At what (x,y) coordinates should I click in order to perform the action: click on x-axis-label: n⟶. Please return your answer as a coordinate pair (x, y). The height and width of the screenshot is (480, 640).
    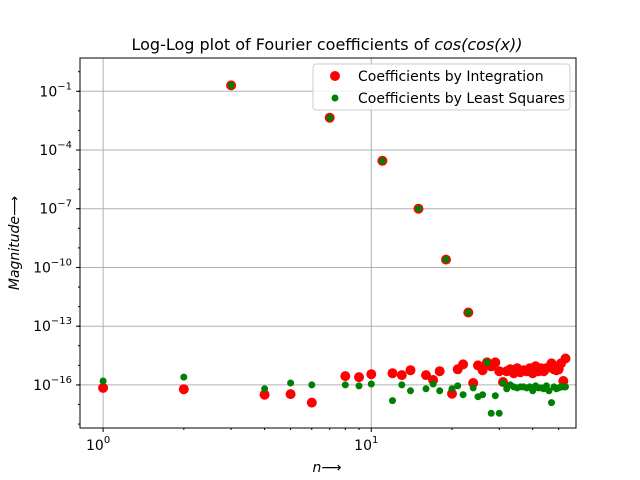
    Looking at the image, I should click on (327, 468).